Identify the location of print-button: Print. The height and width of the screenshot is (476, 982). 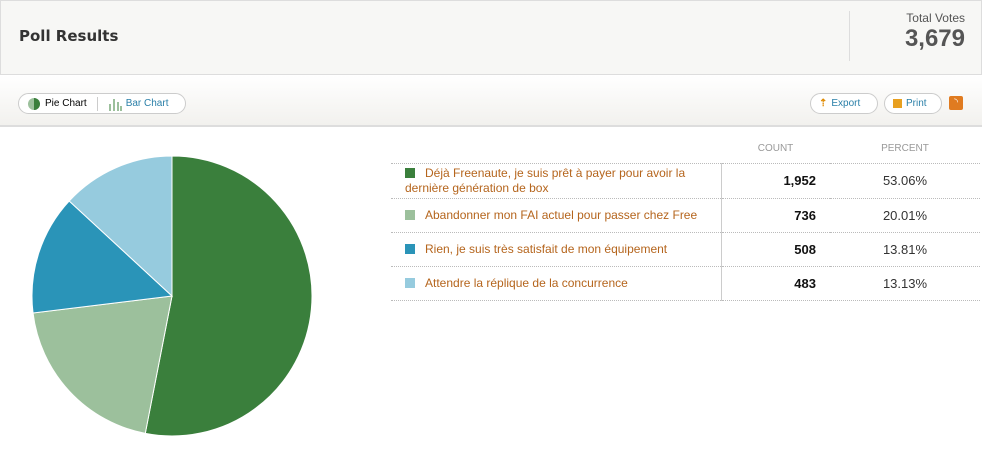
(913, 103).